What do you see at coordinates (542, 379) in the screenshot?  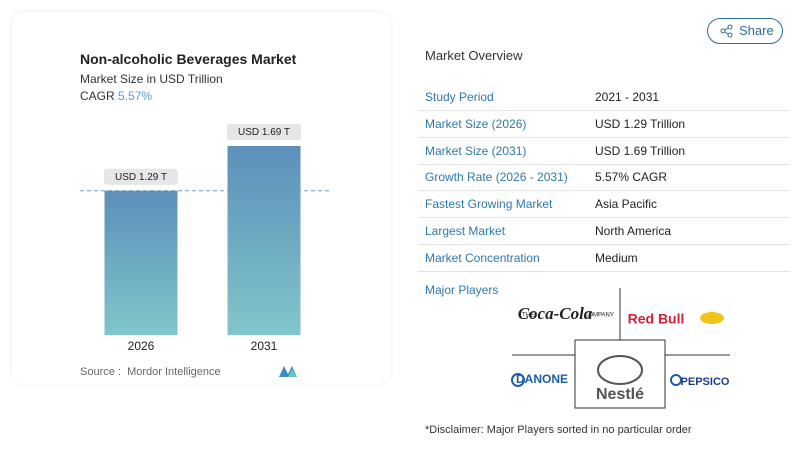 I see `player-logo: DANONE` at bounding box center [542, 379].